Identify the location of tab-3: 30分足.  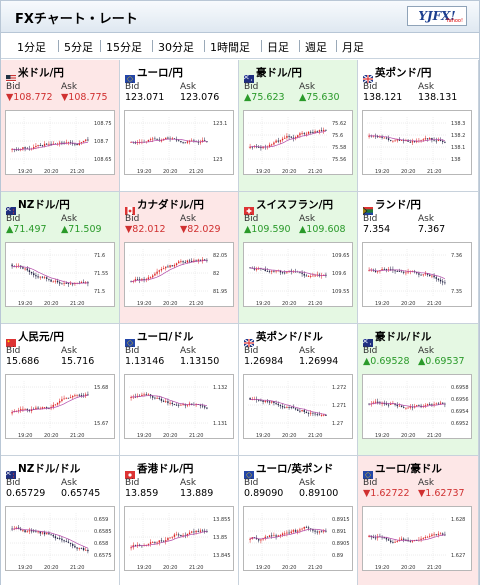
(176, 47).